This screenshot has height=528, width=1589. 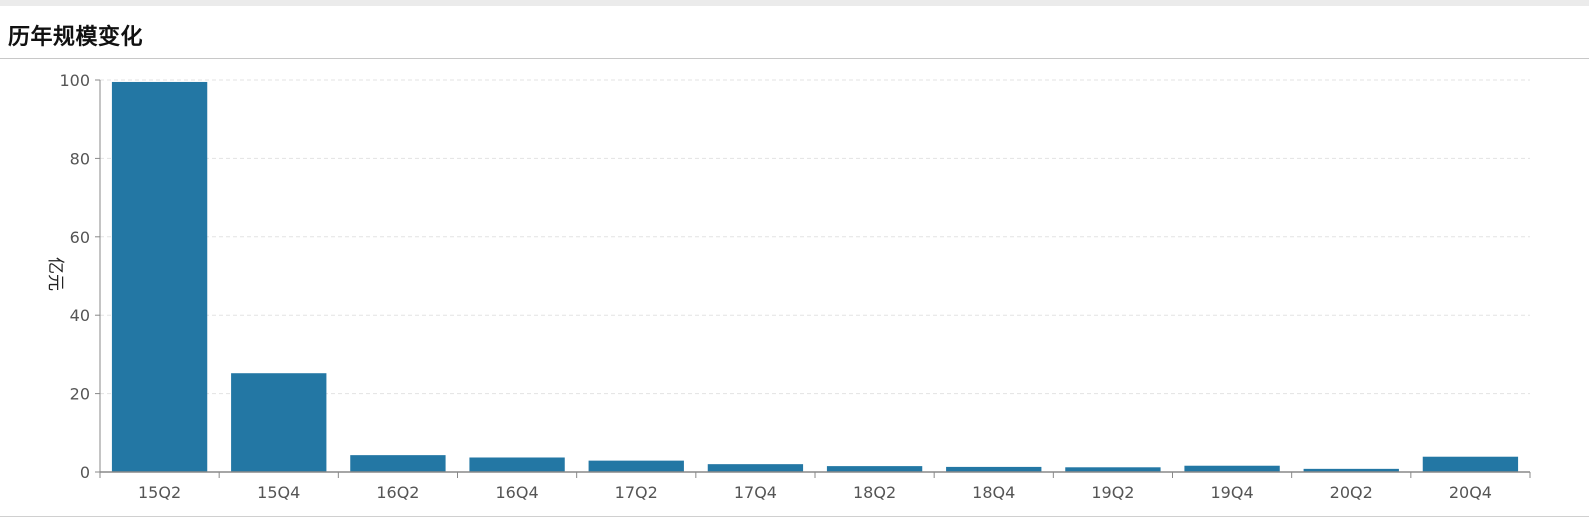 I want to click on bar-19Q4, so click(x=1232, y=468).